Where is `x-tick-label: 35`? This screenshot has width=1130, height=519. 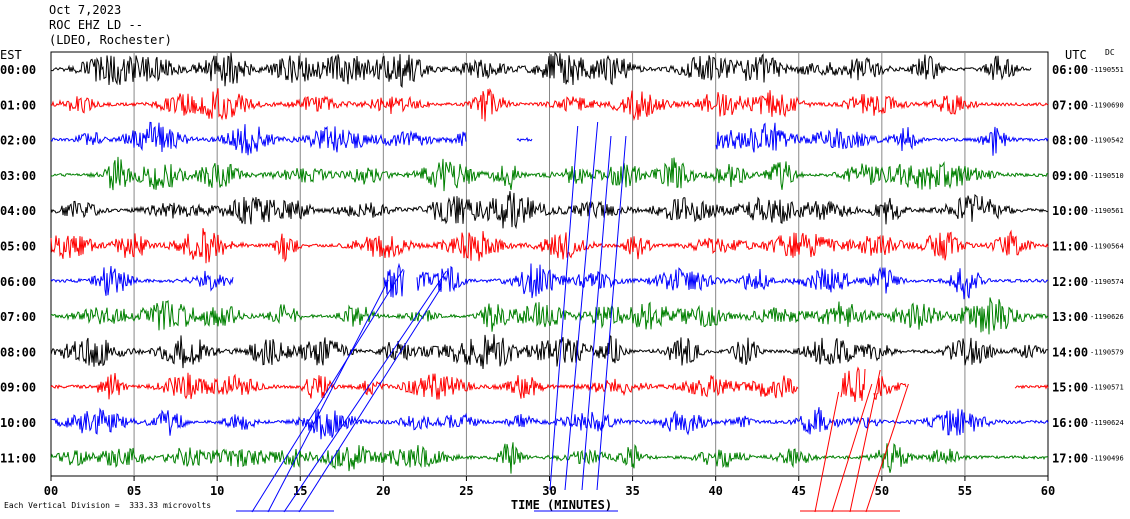
x-tick-label: 35 is located at coordinates (632, 491).